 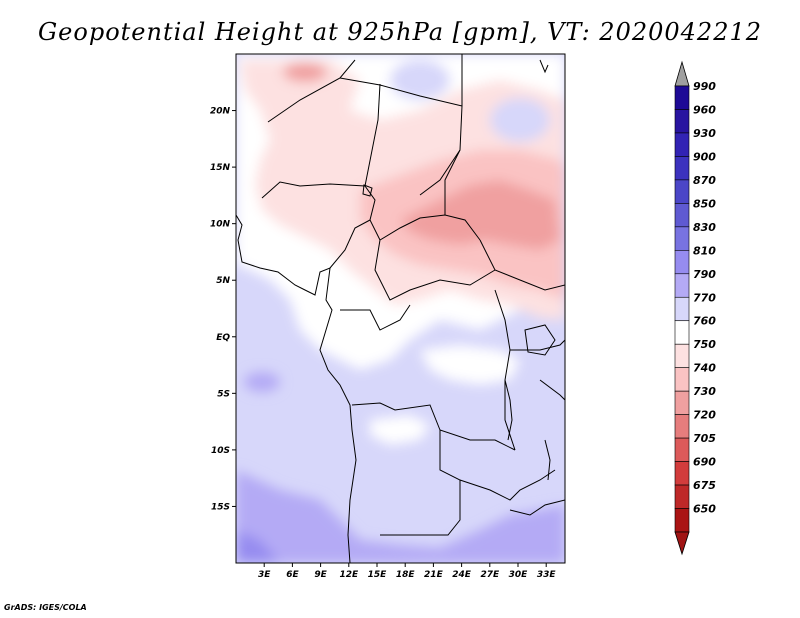 I want to click on field-810-corner, so click(x=258, y=546).